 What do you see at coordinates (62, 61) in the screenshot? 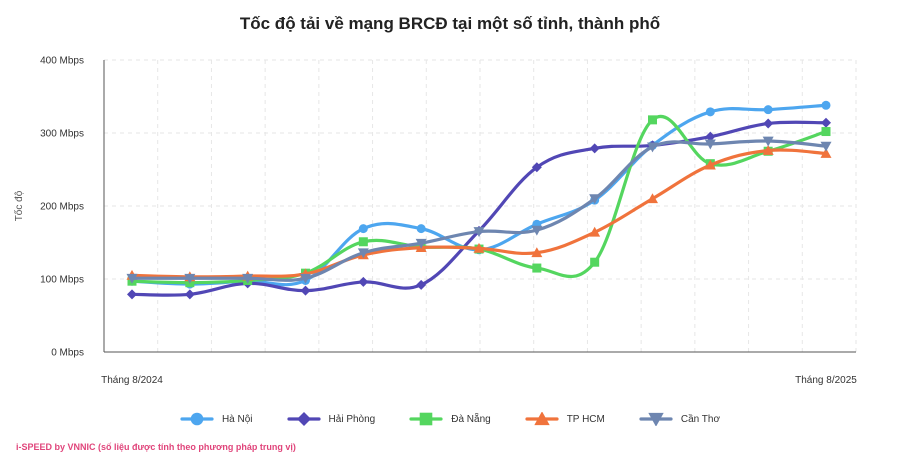
I see `y-tick-label: 400 Mbps` at bounding box center [62, 61].